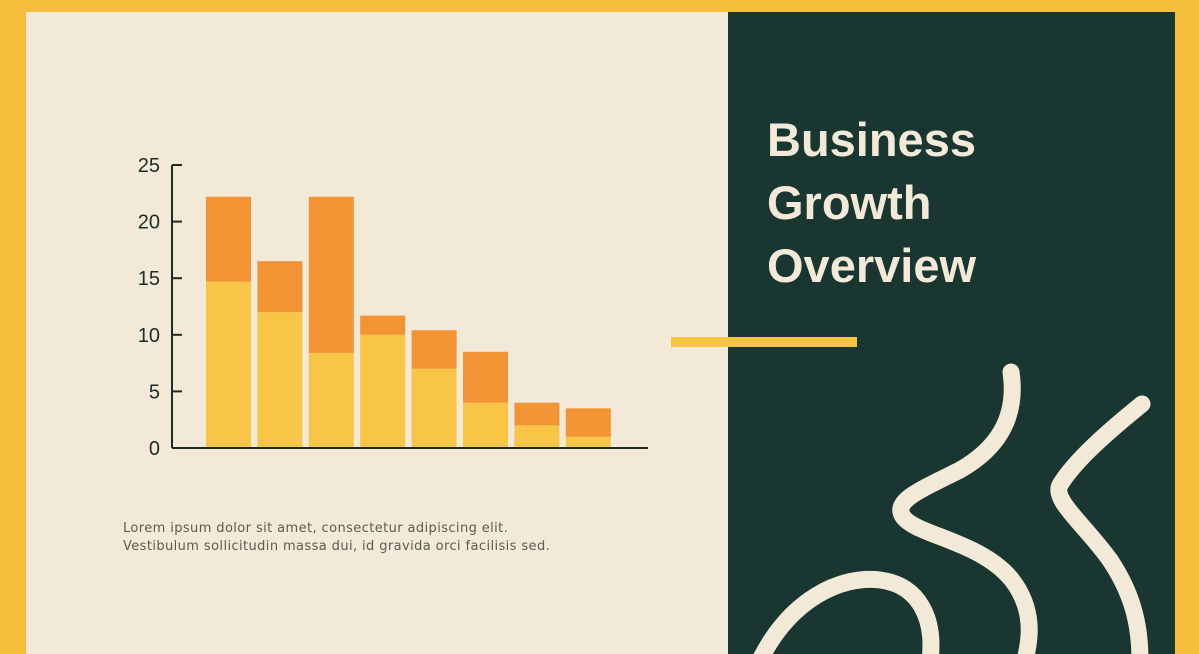 This screenshot has height=654, width=1199. What do you see at coordinates (872, 265) in the screenshot?
I see `title-line-3: Overview` at bounding box center [872, 265].